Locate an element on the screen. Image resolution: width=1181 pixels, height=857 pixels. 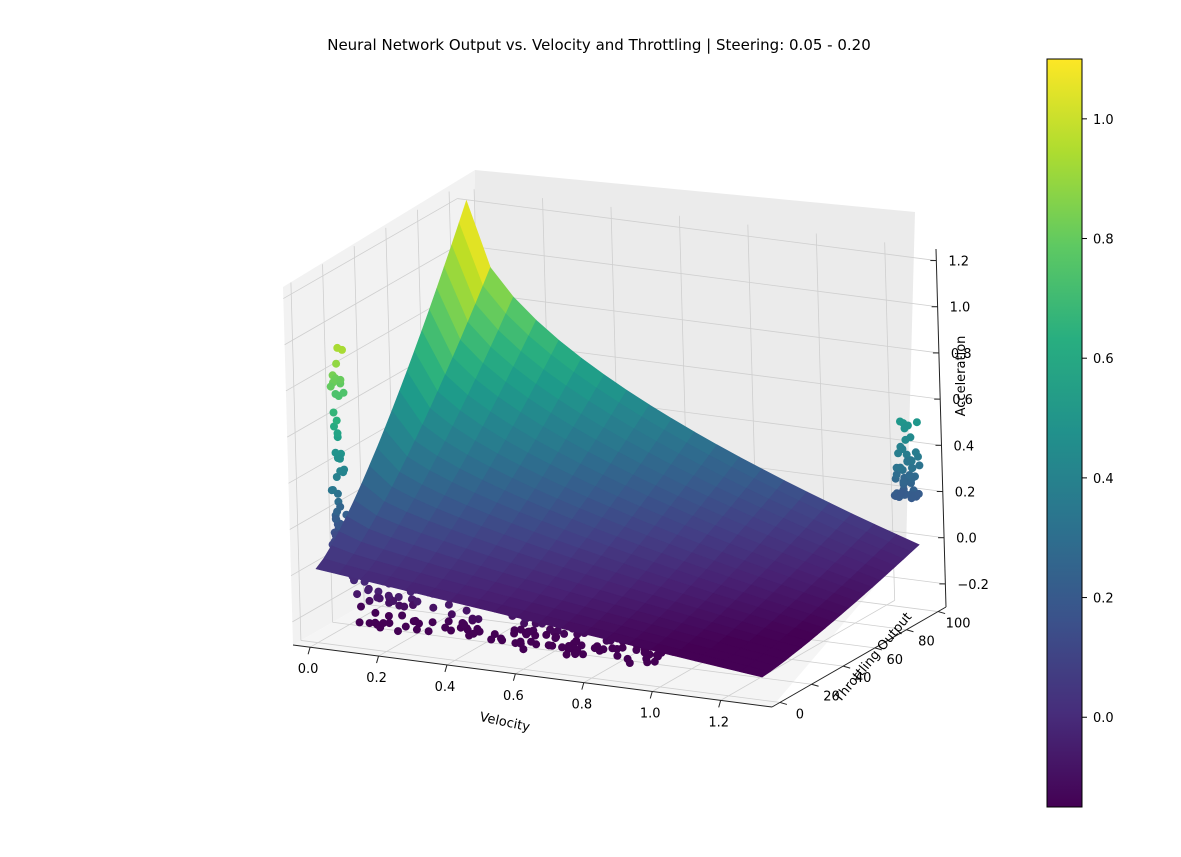
colorbar-tick-label: 1.0 is located at coordinates (1103, 120).